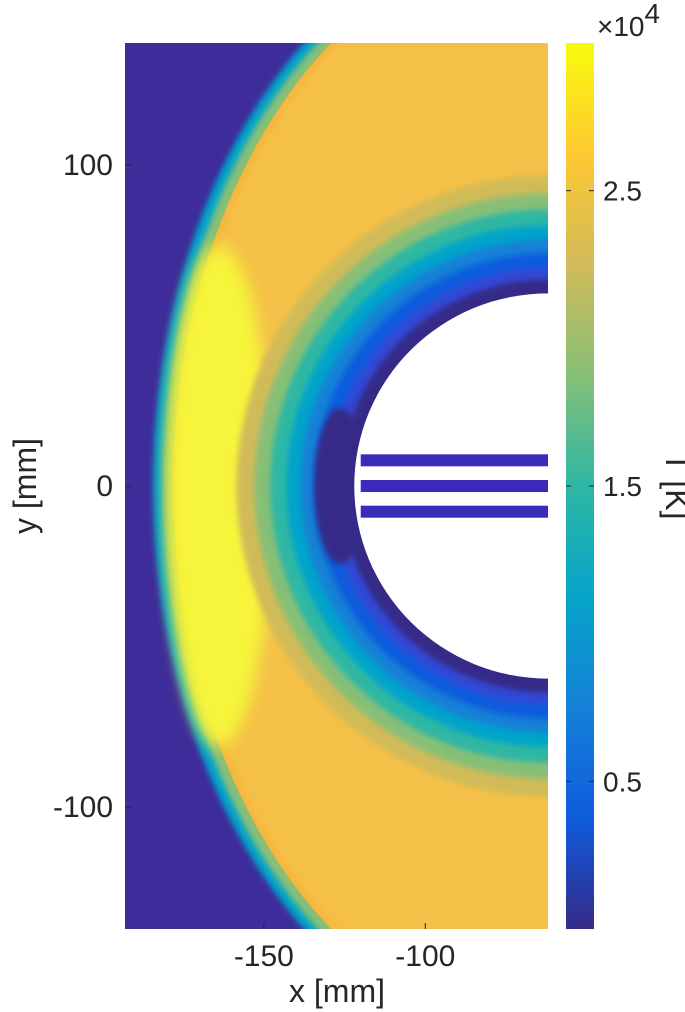 The image size is (685, 1012). What do you see at coordinates (622, 486) in the screenshot?
I see `colorbar-tick-label: 1.5` at bounding box center [622, 486].